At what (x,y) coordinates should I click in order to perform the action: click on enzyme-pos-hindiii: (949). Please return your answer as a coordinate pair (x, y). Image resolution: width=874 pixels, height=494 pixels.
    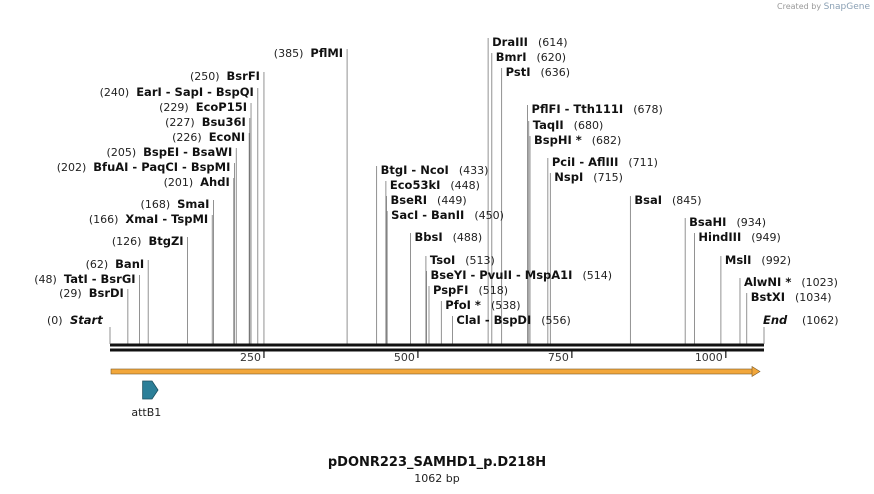
    Looking at the image, I should click on (766, 237).